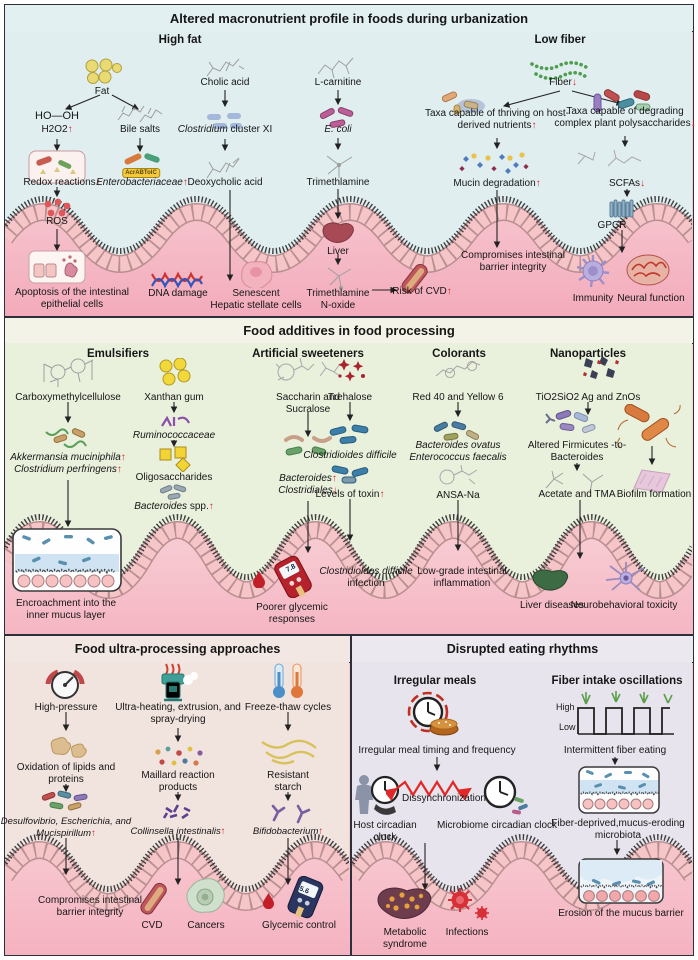 Image resolution: width=698 pixels, height=960 pixels. Describe the element at coordinates (406, 905) in the screenshot. I see `metabolic-liver-icon` at that location.